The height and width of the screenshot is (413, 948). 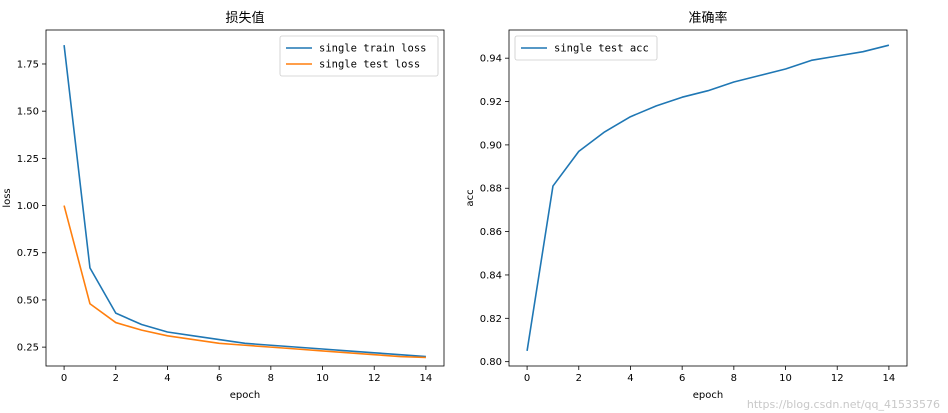 What do you see at coordinates (491, 102) in the screenshot?
I see `y-tick-label: 0.92` at bounding box center [491, 102].